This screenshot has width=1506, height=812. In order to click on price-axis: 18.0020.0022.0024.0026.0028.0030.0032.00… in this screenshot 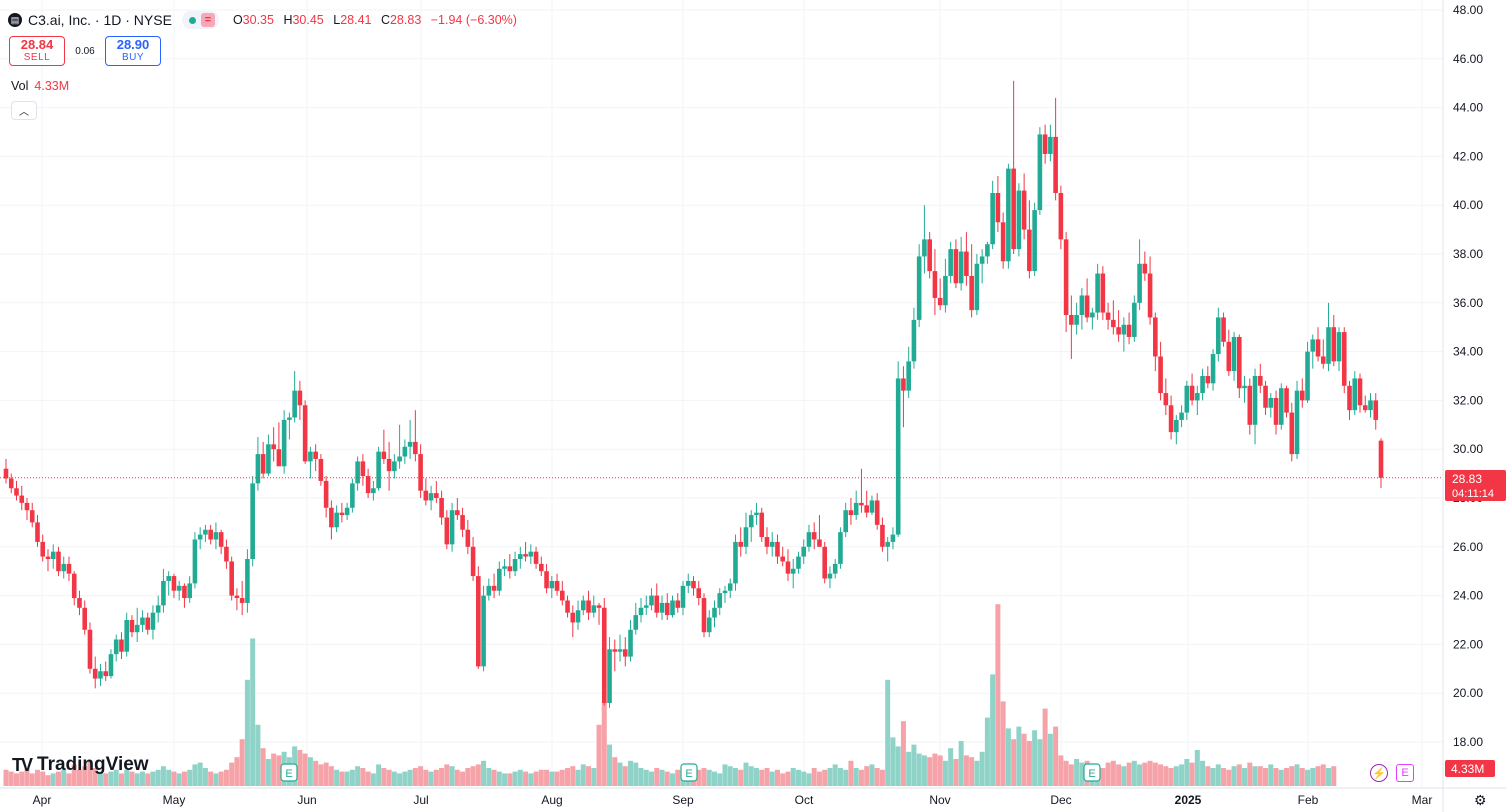, I will do `click(1462, 406)`.